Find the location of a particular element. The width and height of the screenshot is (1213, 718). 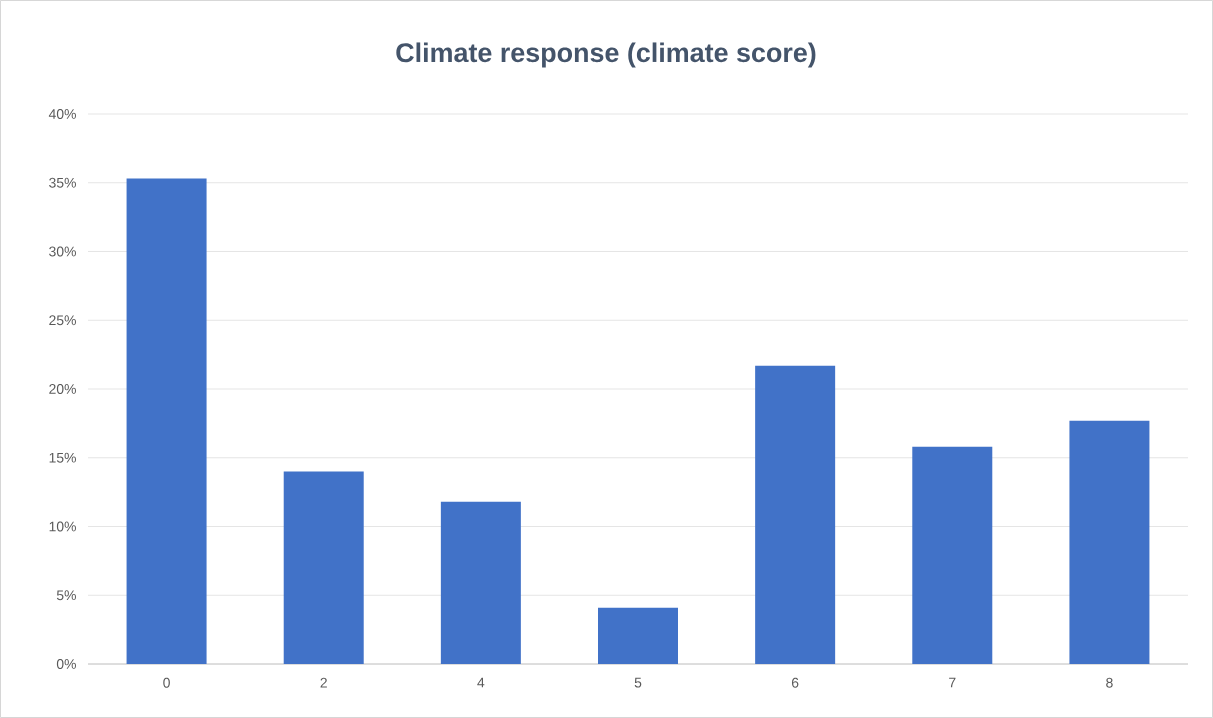

x-tick-label: 2 is located at coordinates (323, 682).